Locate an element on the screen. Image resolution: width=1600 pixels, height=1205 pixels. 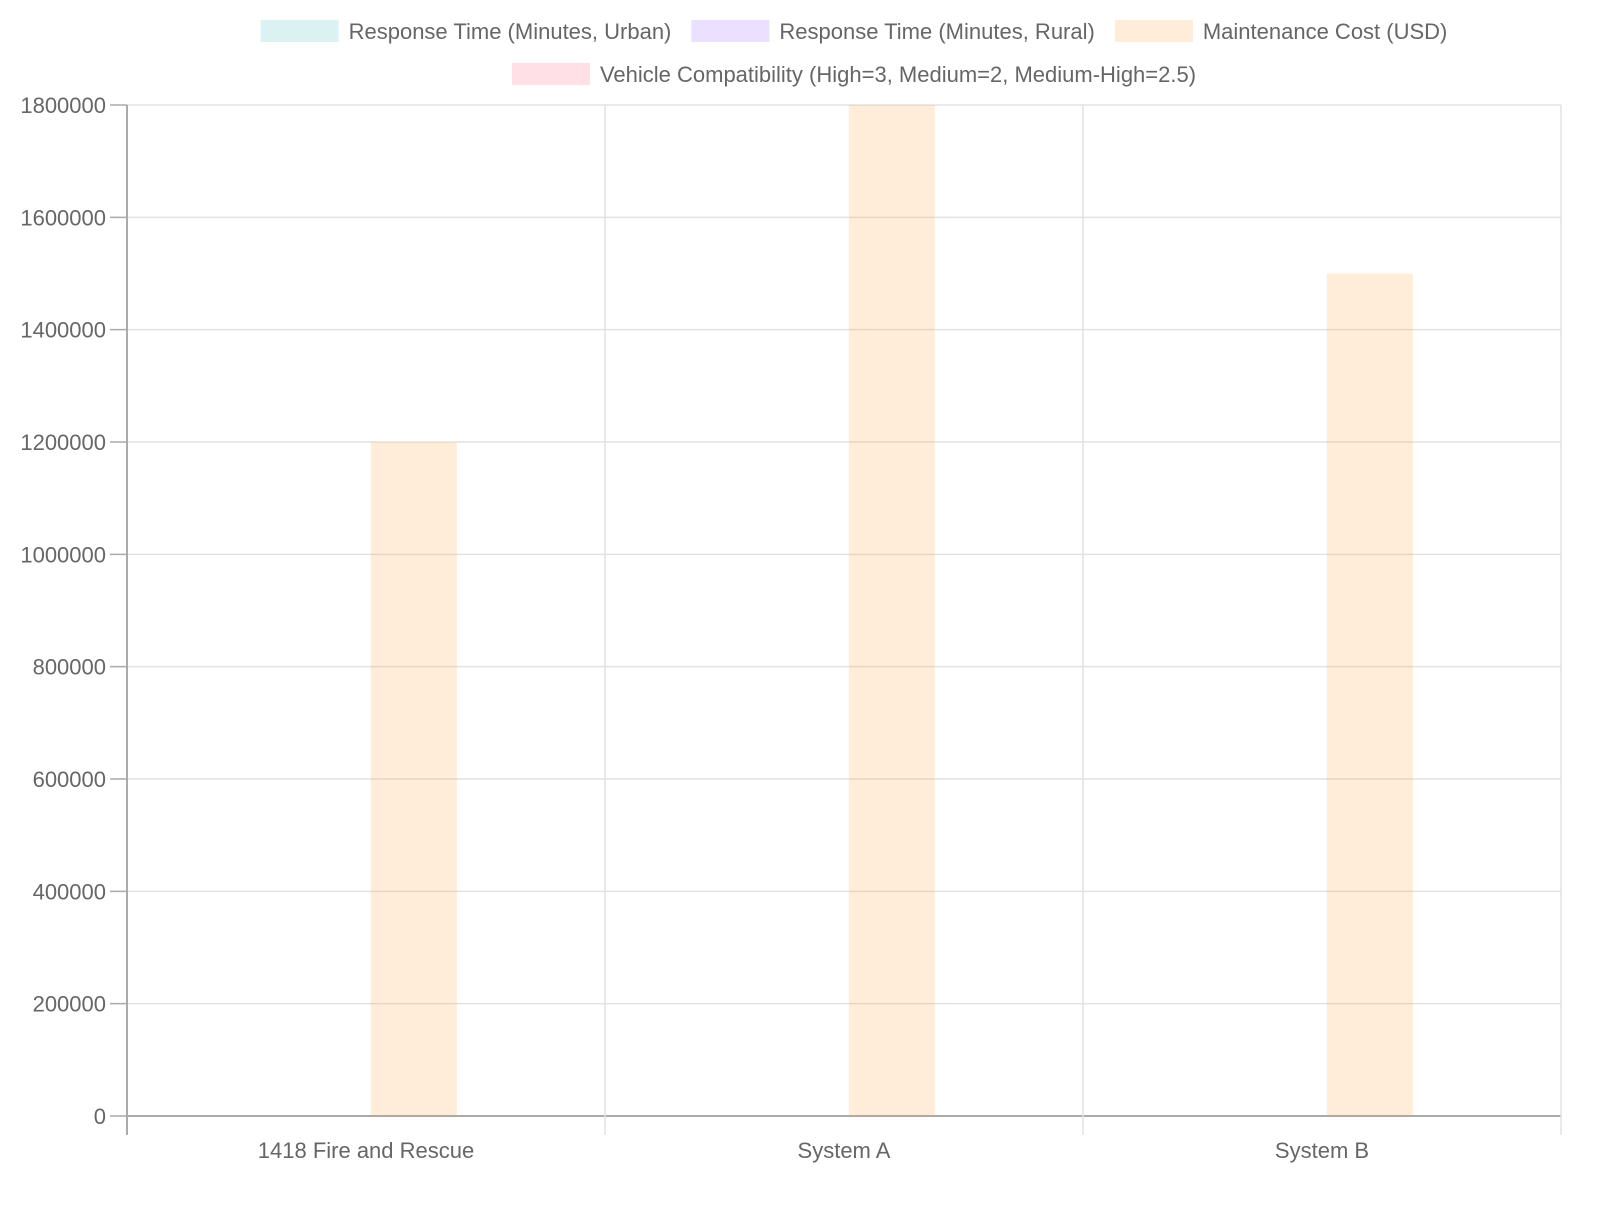
y-tick-label: 1200000 is located at coordinates (63, 442).